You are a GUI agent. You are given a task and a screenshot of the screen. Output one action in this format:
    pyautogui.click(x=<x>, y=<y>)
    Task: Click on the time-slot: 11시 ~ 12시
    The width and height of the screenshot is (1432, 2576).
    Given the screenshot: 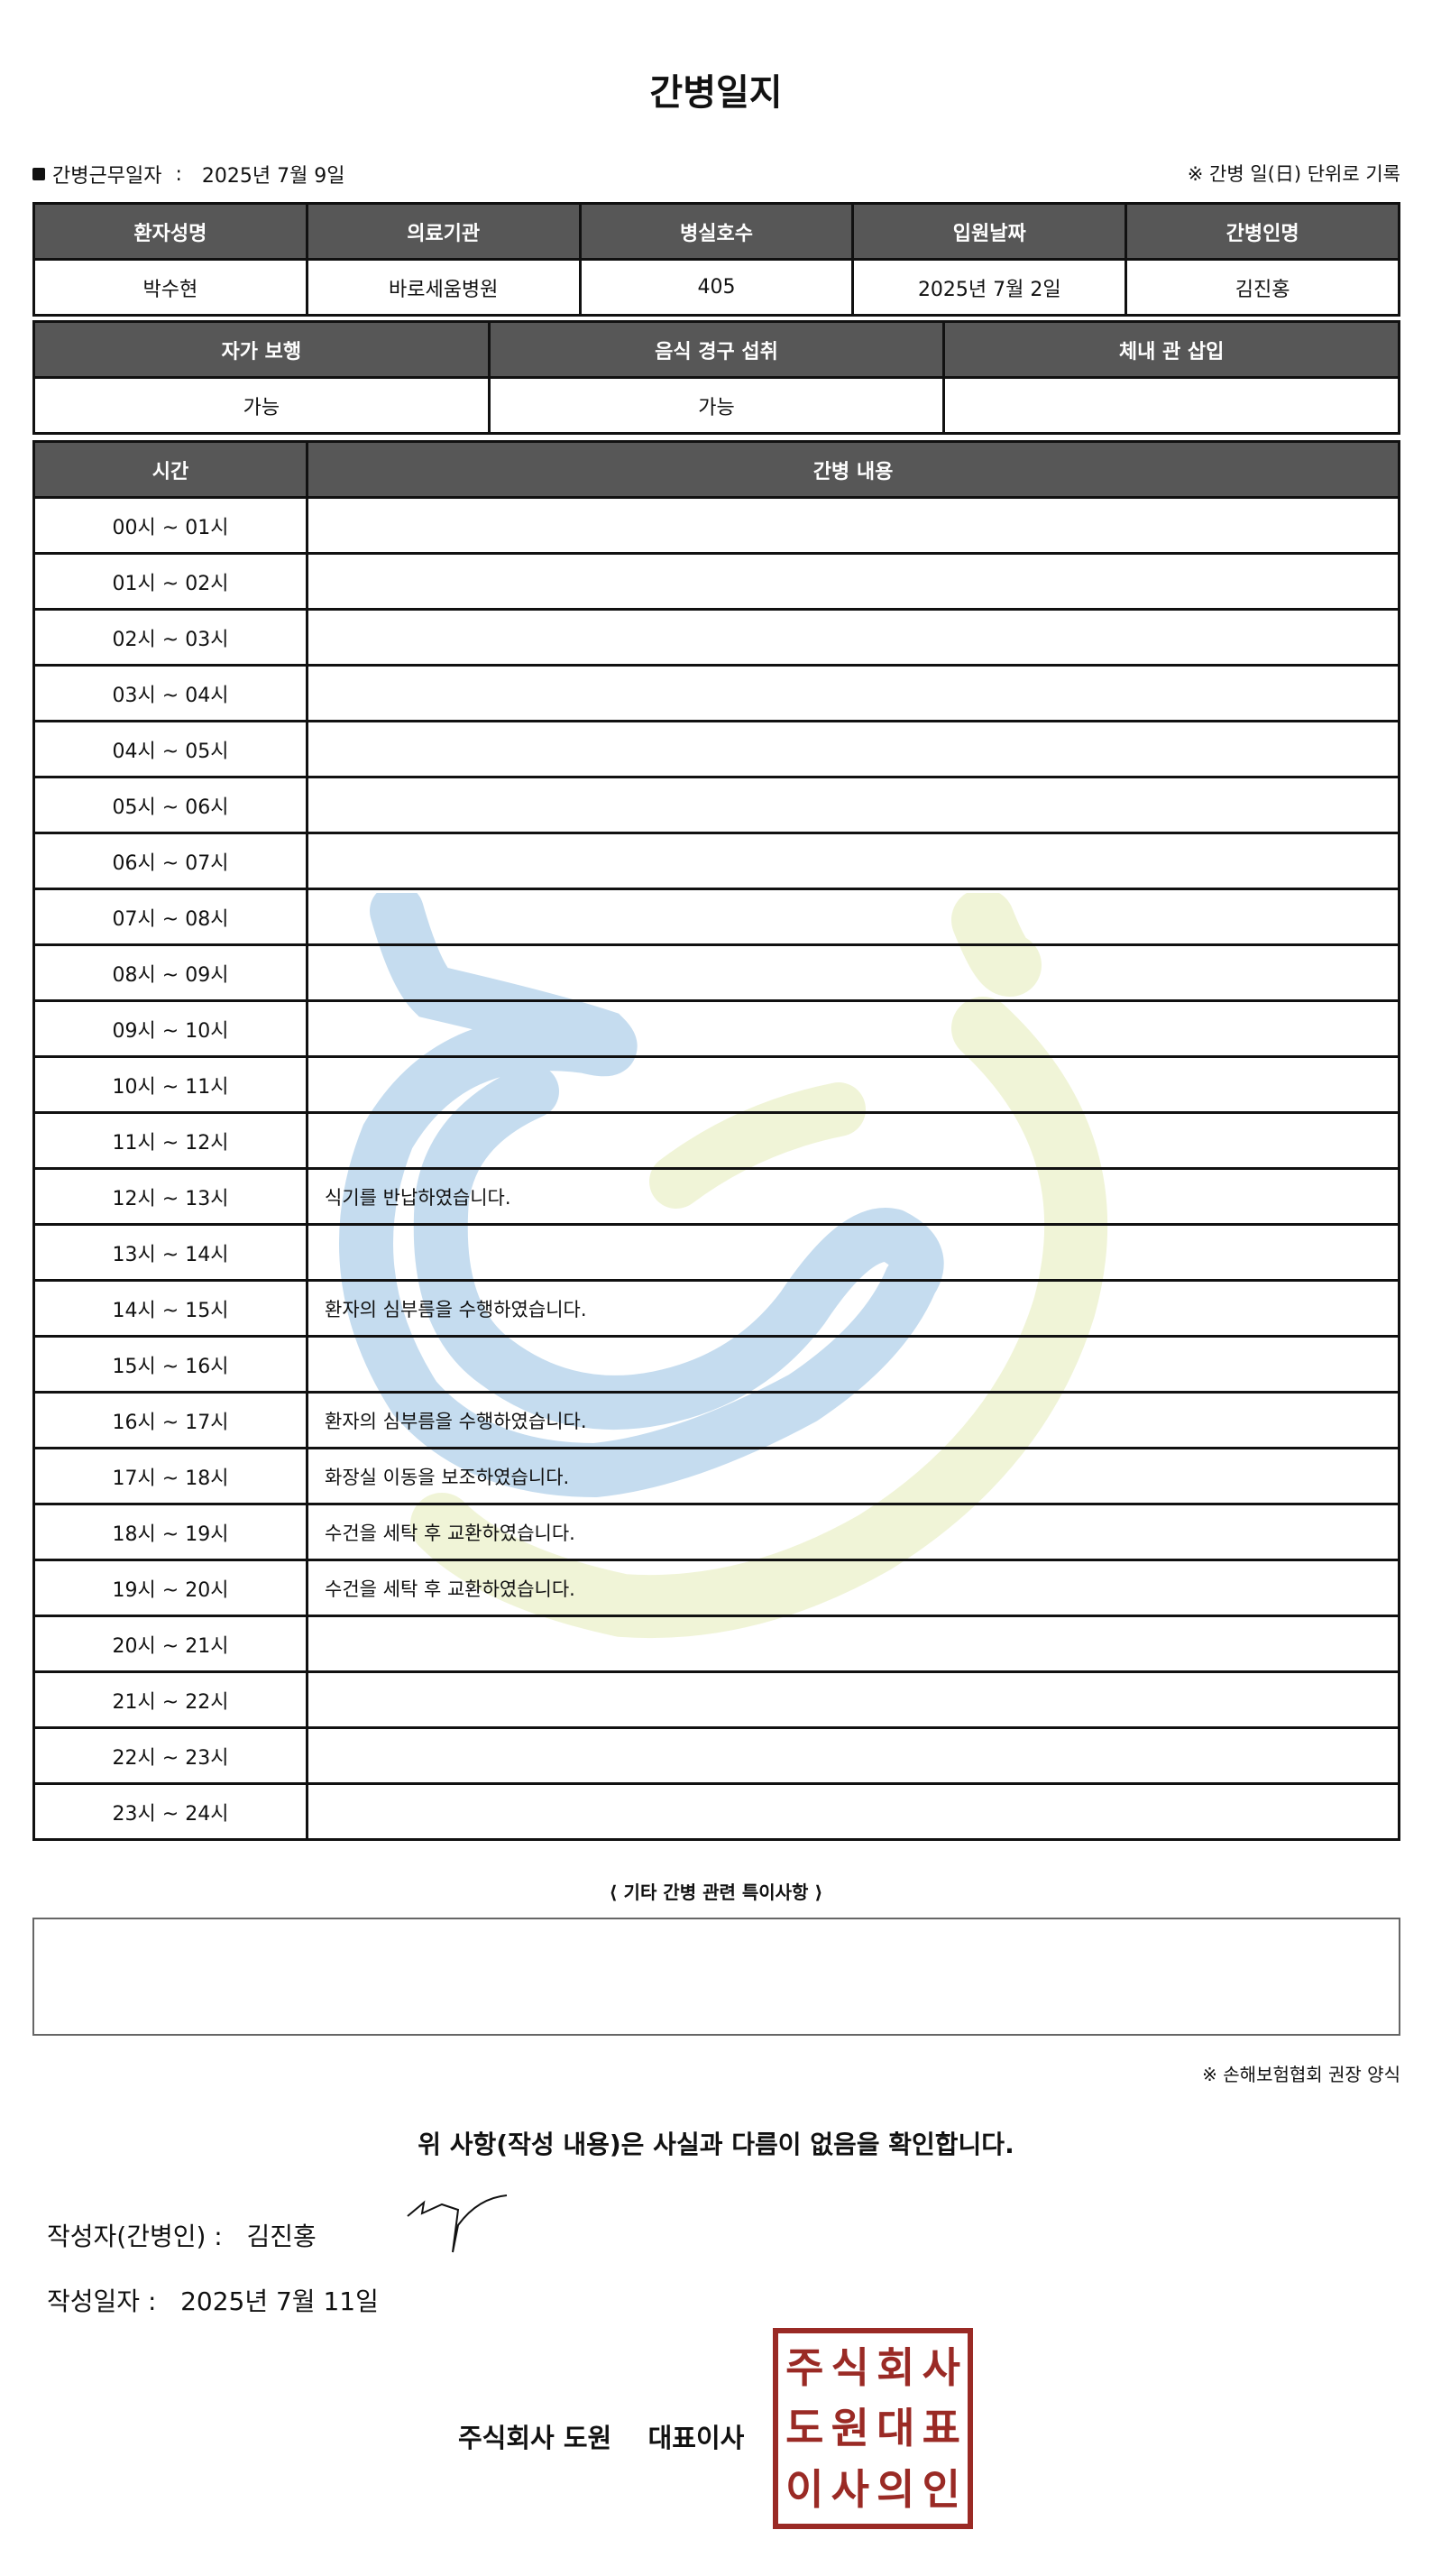 What is the action you would take?
    pyautogui.click(x=170, y=1140)
    